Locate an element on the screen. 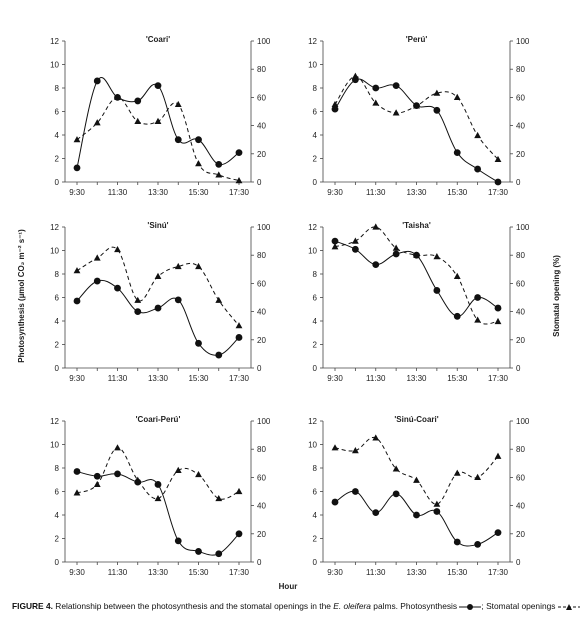  stomatal-legend-symbol is located at coordinates (568, 606).